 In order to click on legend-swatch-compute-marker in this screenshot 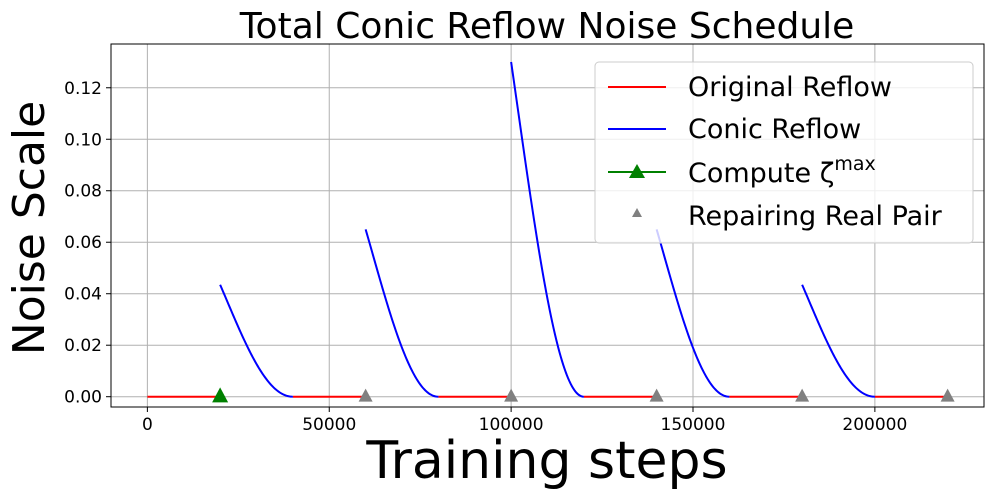, I will do `click(637, 171)`.